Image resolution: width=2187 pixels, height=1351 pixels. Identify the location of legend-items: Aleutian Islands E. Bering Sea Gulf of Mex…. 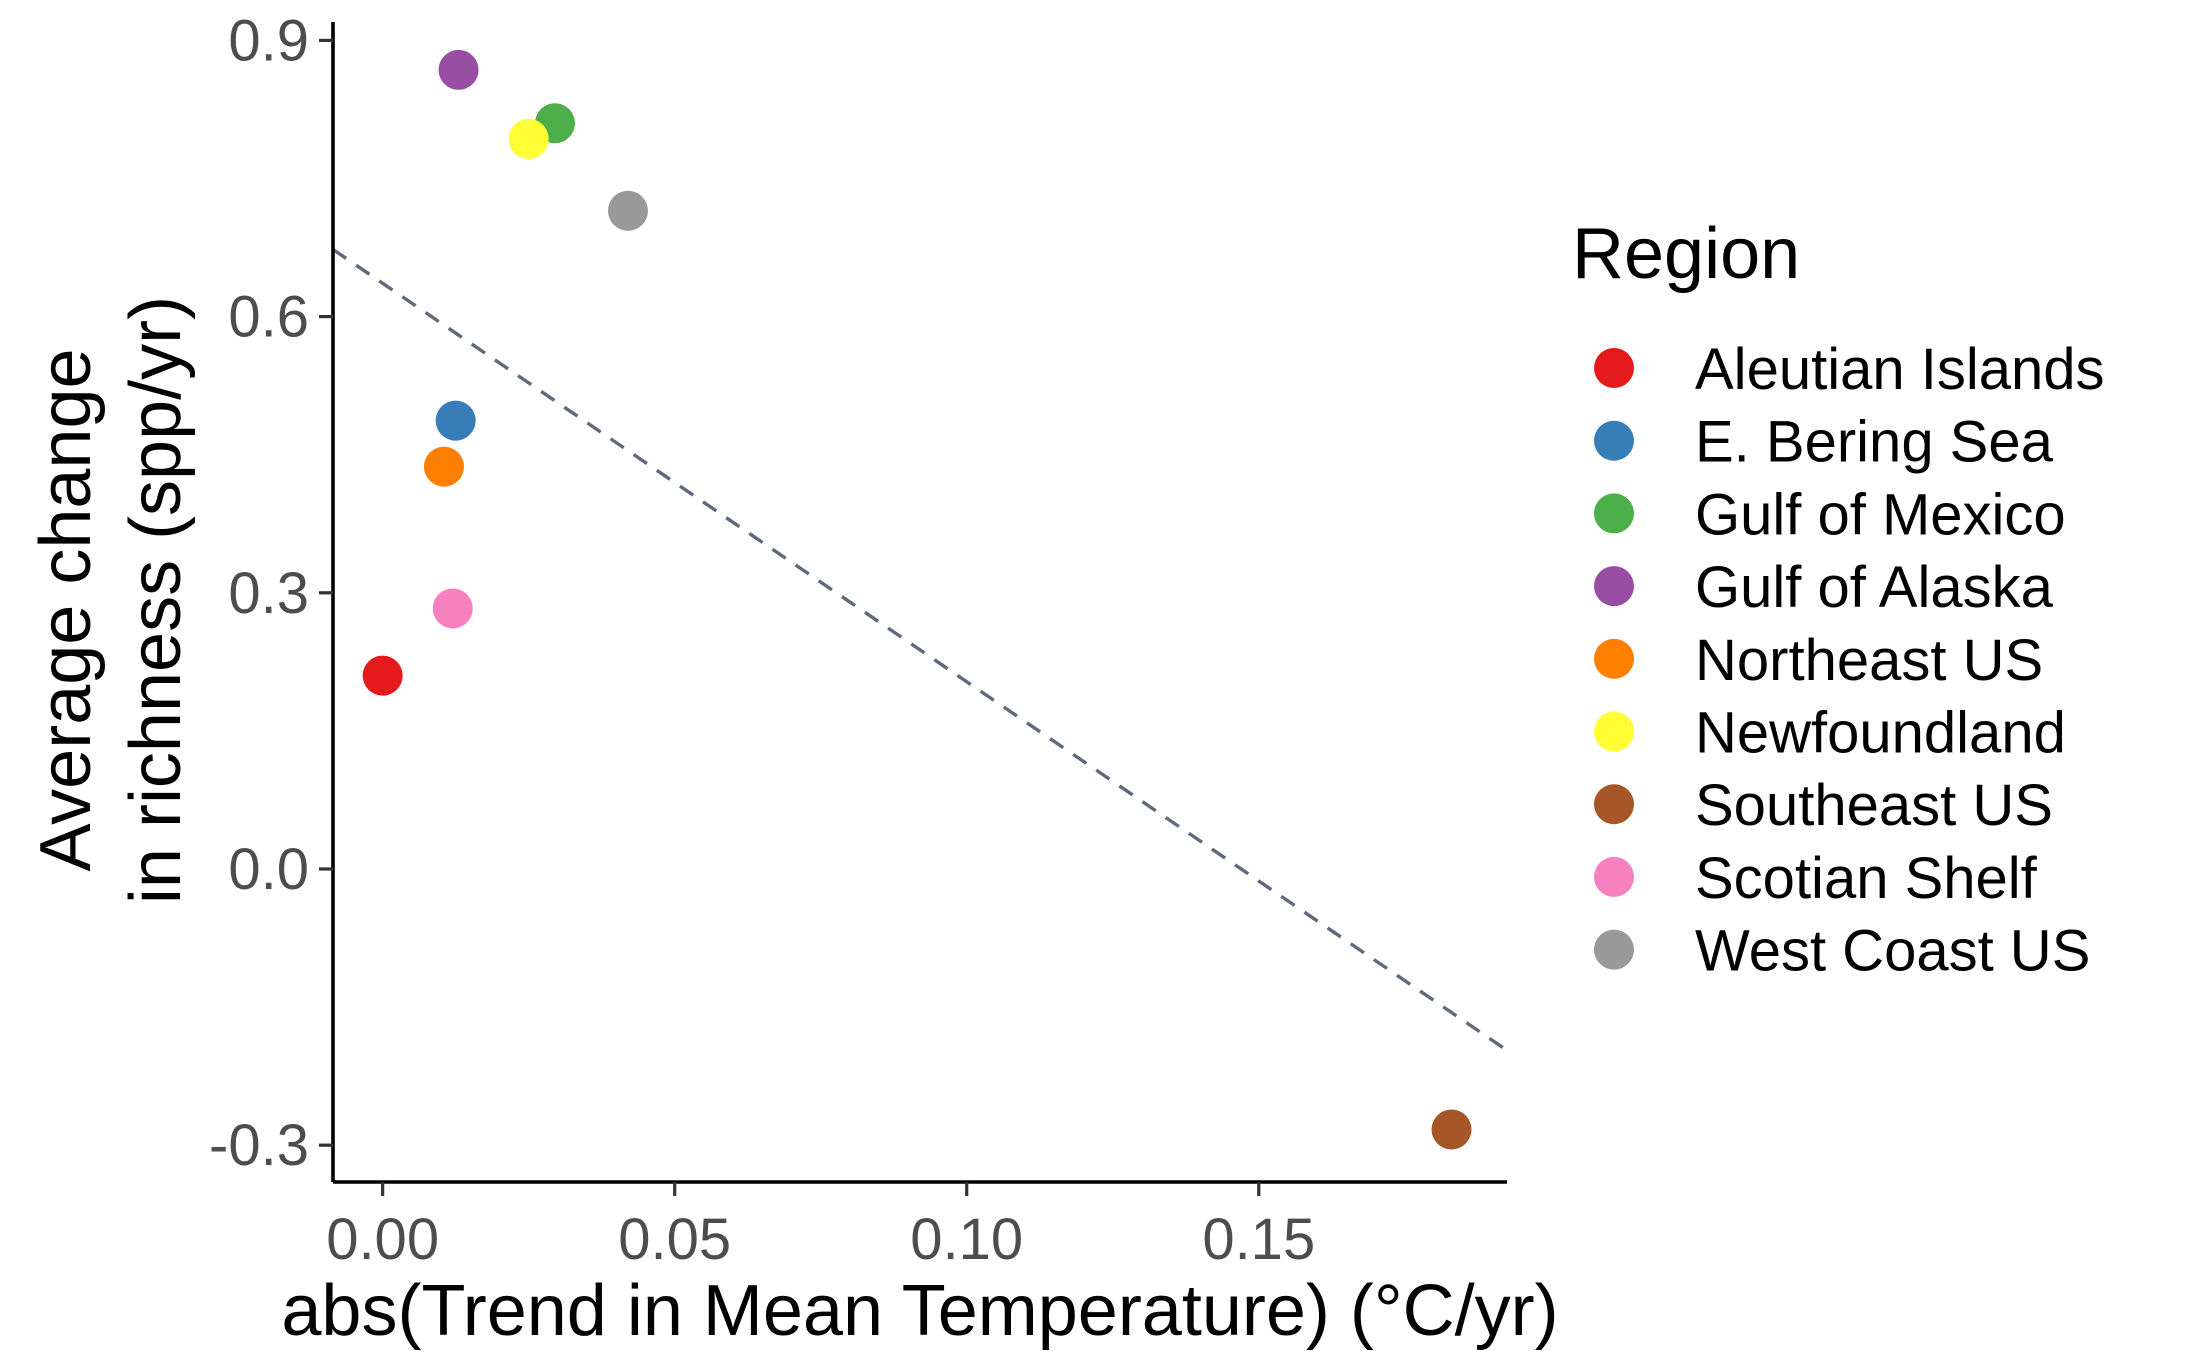
(1849, 660).